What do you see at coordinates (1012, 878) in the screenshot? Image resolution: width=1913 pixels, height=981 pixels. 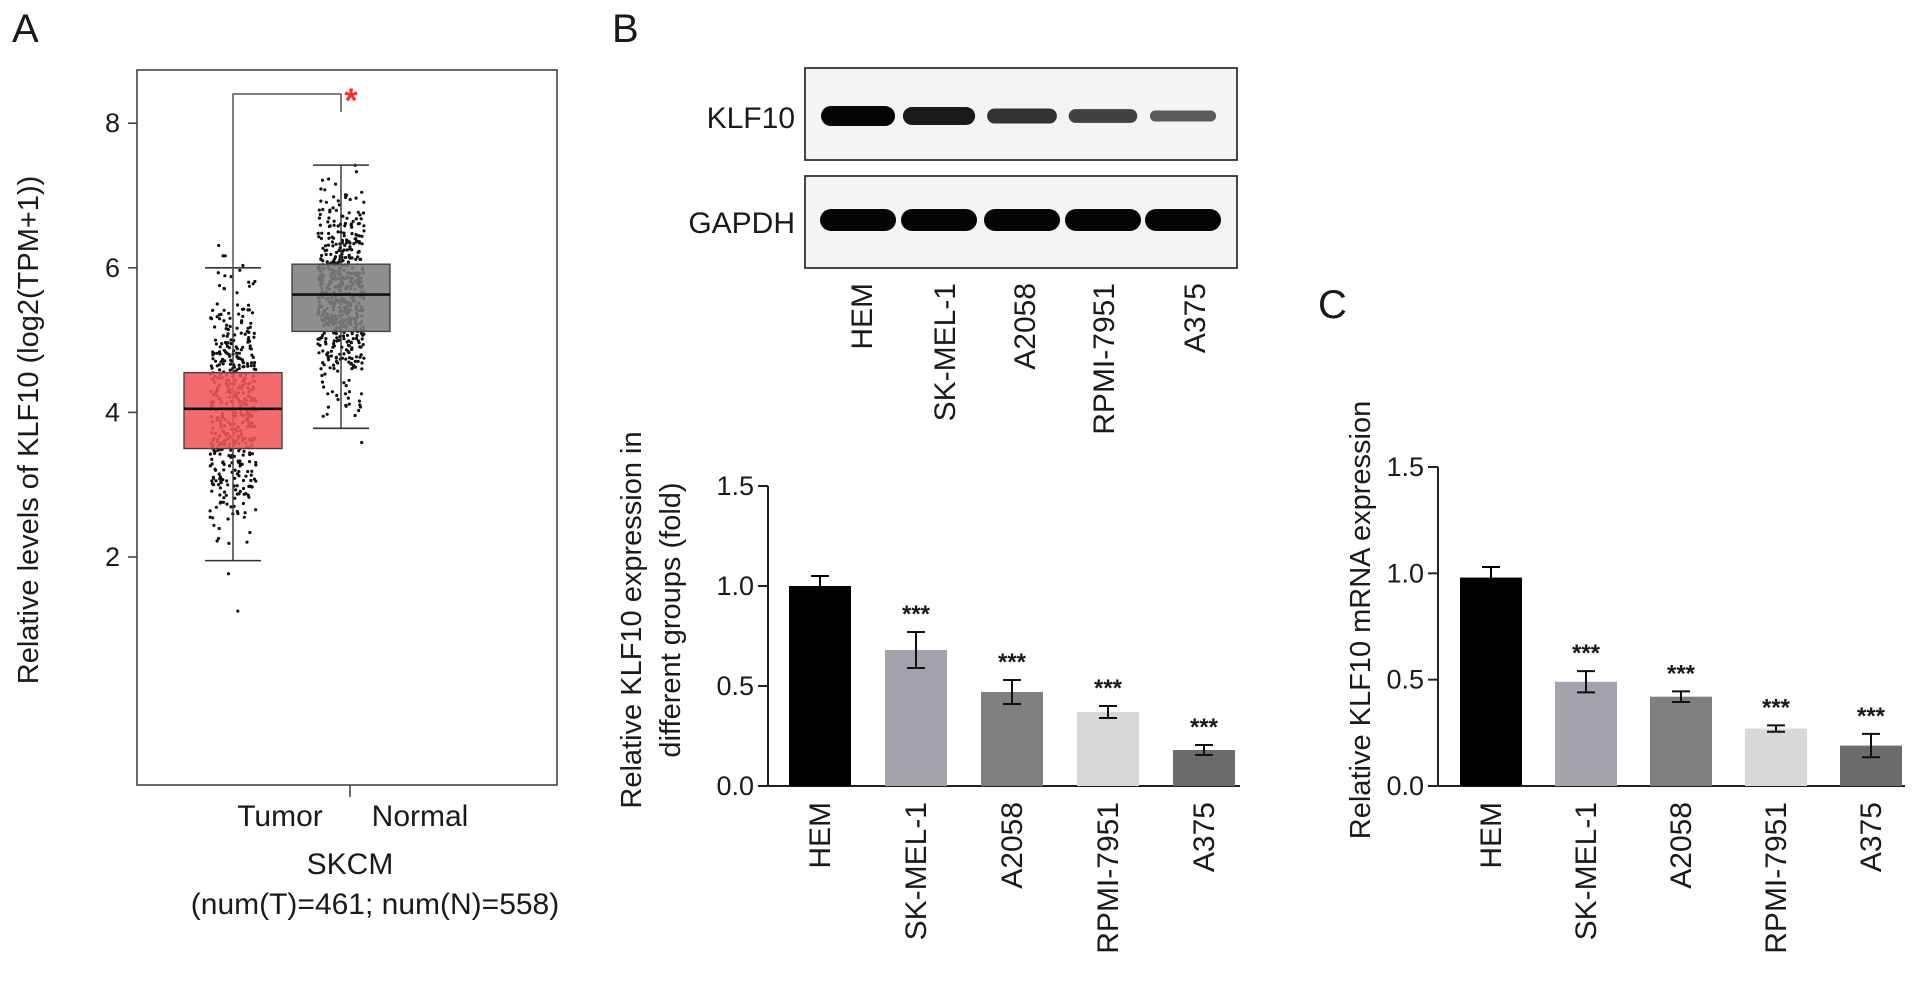 I see `panel-b-category-labels: HEM SK-MEL-1 A2058 RPMI-7951 A375` at bounding box center [1012, 878].